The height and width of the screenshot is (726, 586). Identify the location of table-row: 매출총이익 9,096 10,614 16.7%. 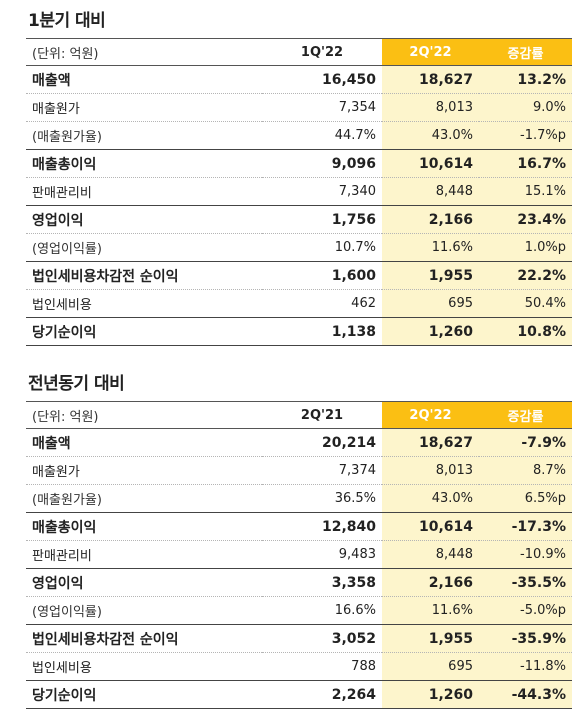
(299, 163).